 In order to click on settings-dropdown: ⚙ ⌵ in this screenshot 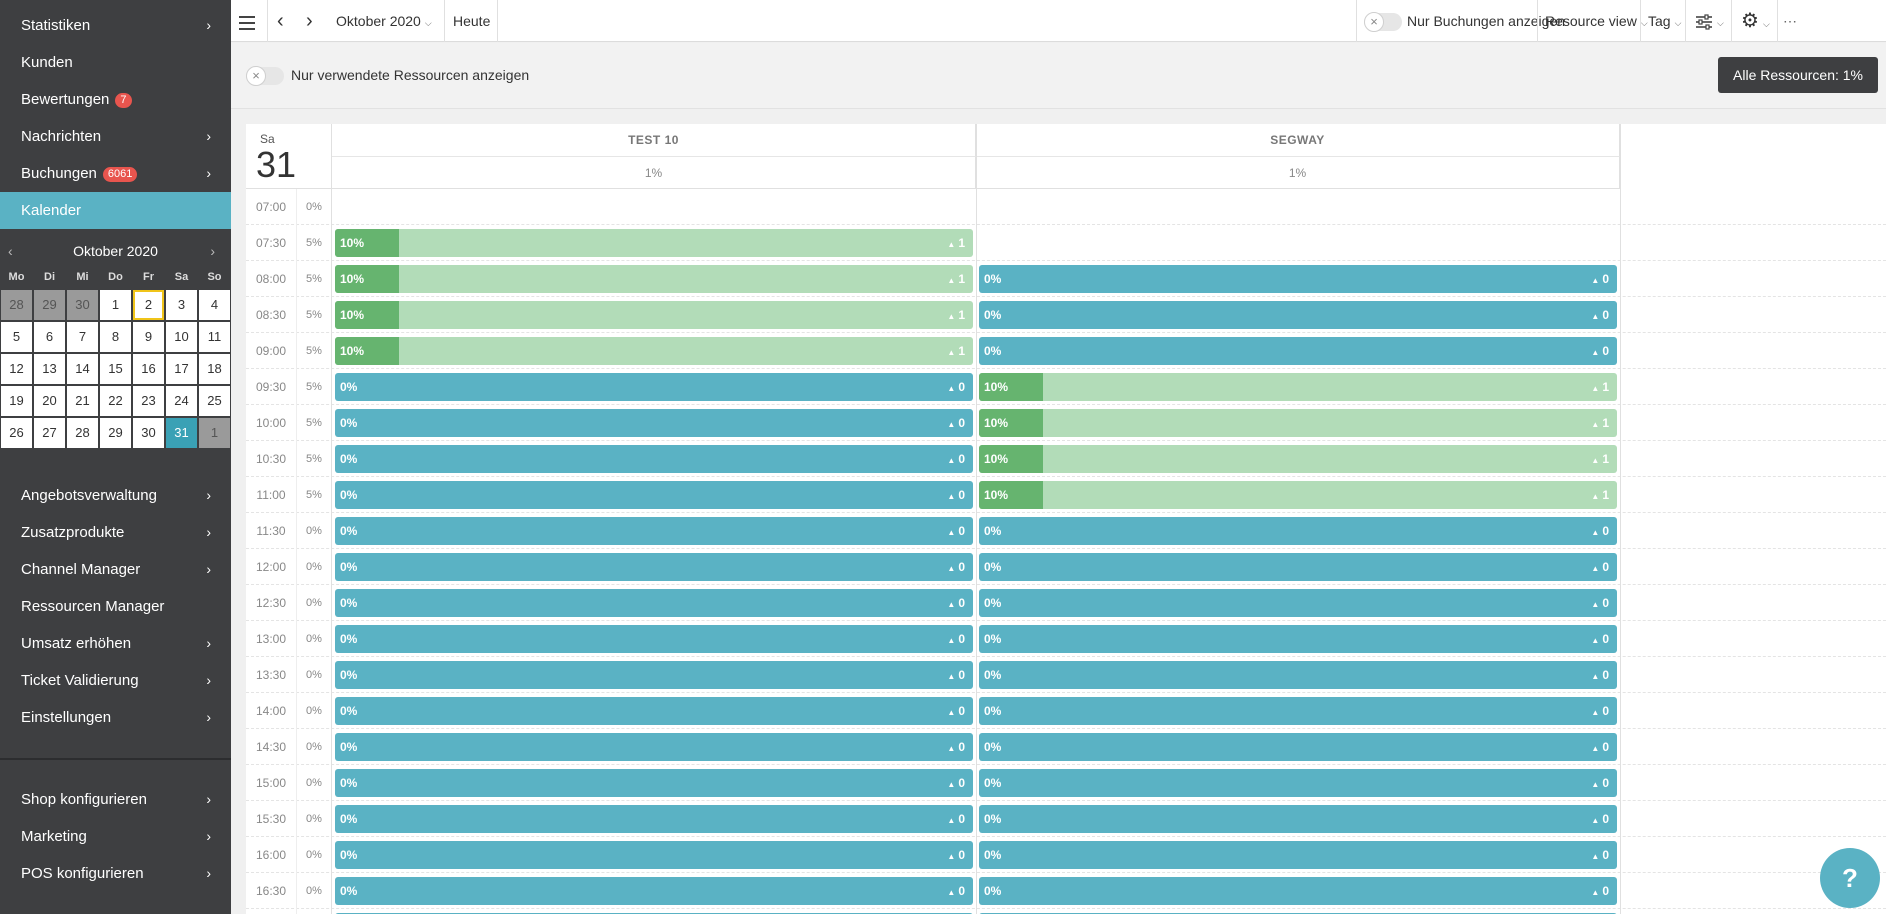, I will do `click(1755, 21)`.